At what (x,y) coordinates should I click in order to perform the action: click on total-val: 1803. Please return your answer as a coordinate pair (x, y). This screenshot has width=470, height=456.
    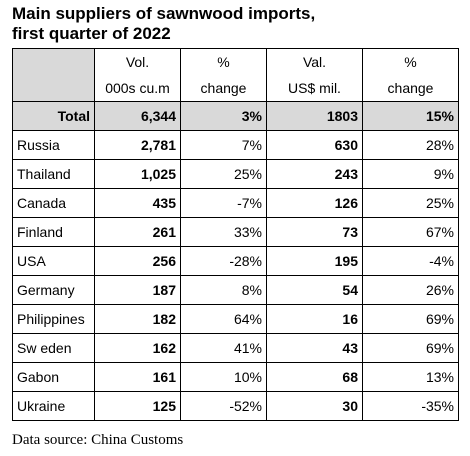
    Looking at the image, I should click on (314, 116).